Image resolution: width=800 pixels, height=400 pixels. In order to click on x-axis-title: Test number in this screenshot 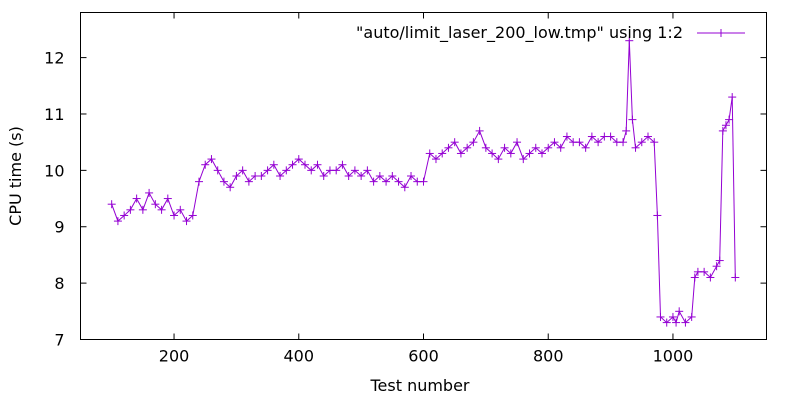, I will do `click(419, 385)`.